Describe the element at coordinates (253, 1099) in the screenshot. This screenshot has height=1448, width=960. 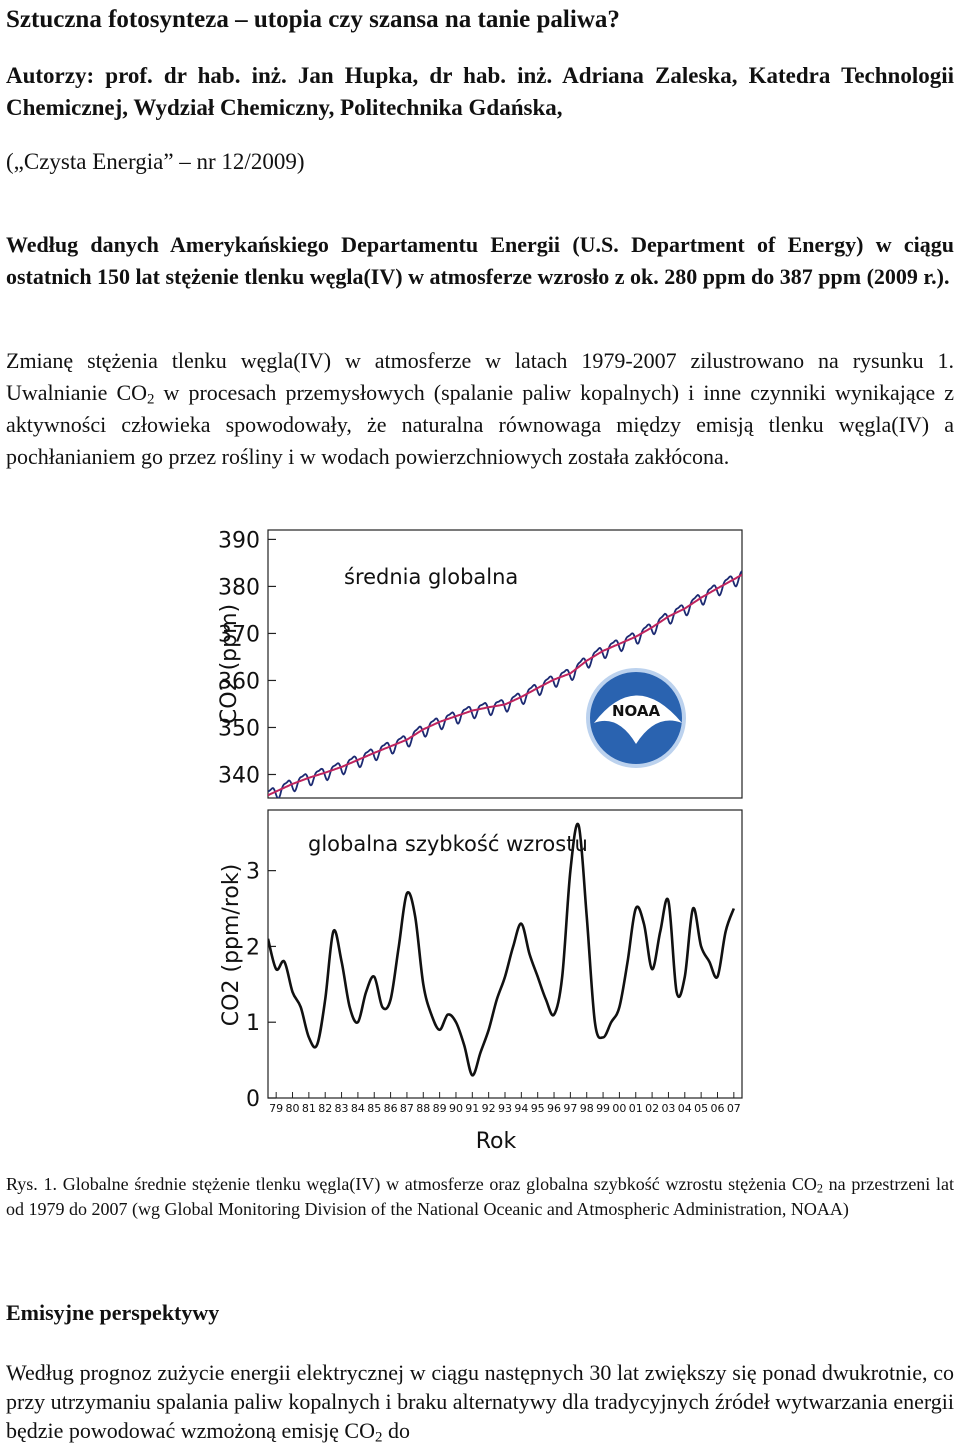
I see `y-tick-label: 0` at that location.